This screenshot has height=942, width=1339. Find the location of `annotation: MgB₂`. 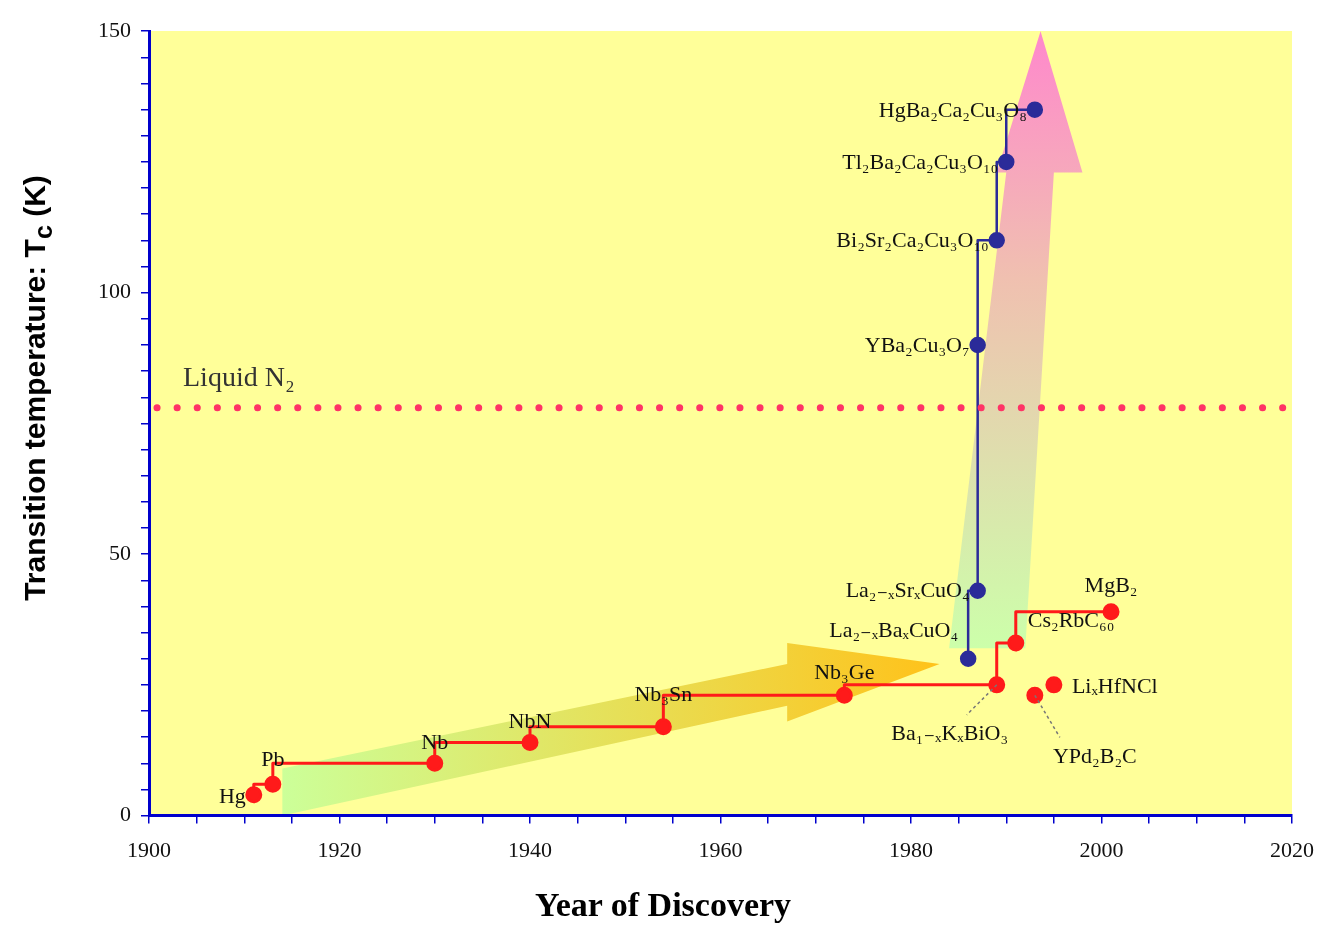

annotation: MgB₂ is located at coordinates (1111, 584).